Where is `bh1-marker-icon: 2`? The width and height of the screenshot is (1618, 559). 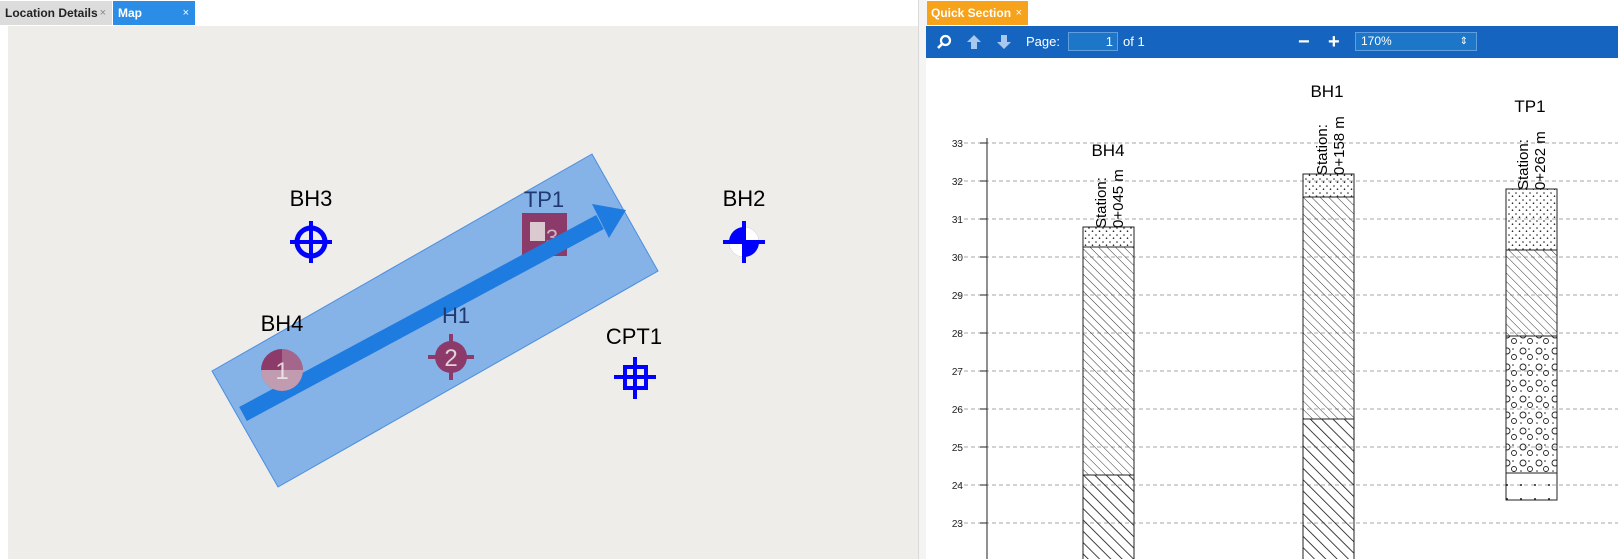 bh1-marker-icon: 2 is located at coordinates (451, 357).